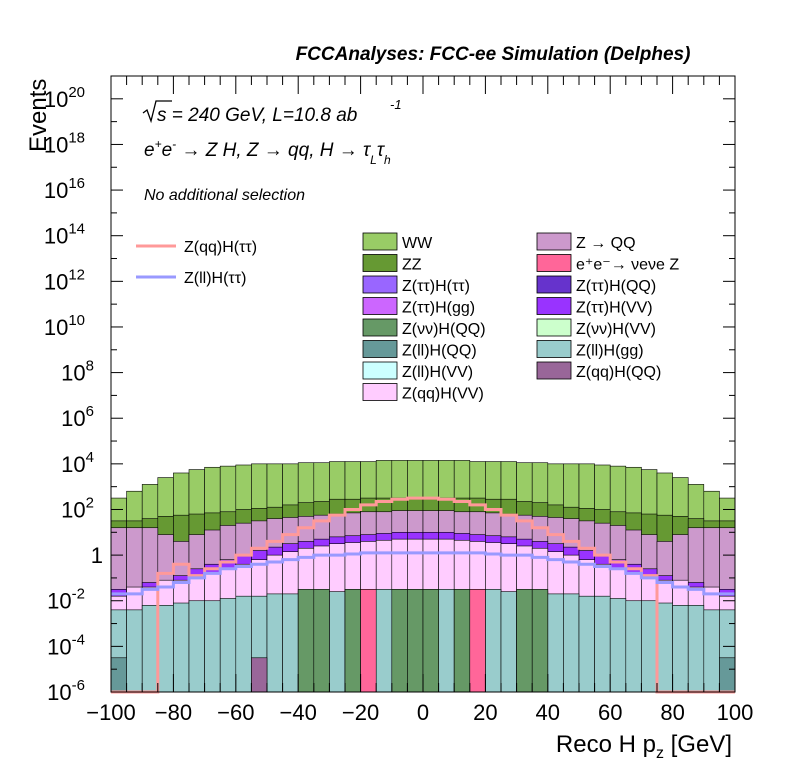 Image resolution: width=796 pixels, height=772 pixels. What do you see at coordinates (438, 308) in the screenshot?
I see `legend-label: Z(ττ)H(gg)` at bounding box center [438, 308].